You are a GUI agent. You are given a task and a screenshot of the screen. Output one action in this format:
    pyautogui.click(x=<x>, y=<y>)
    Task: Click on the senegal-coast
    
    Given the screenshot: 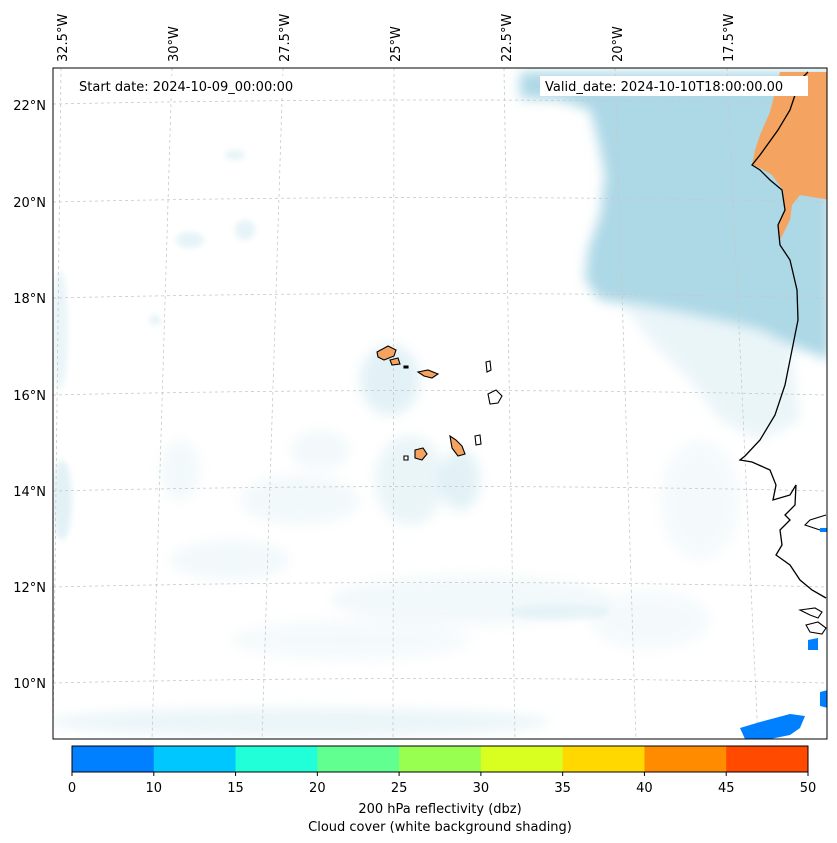 What is the action you would take?
    pyautogui.click(x=782, y=335)
    